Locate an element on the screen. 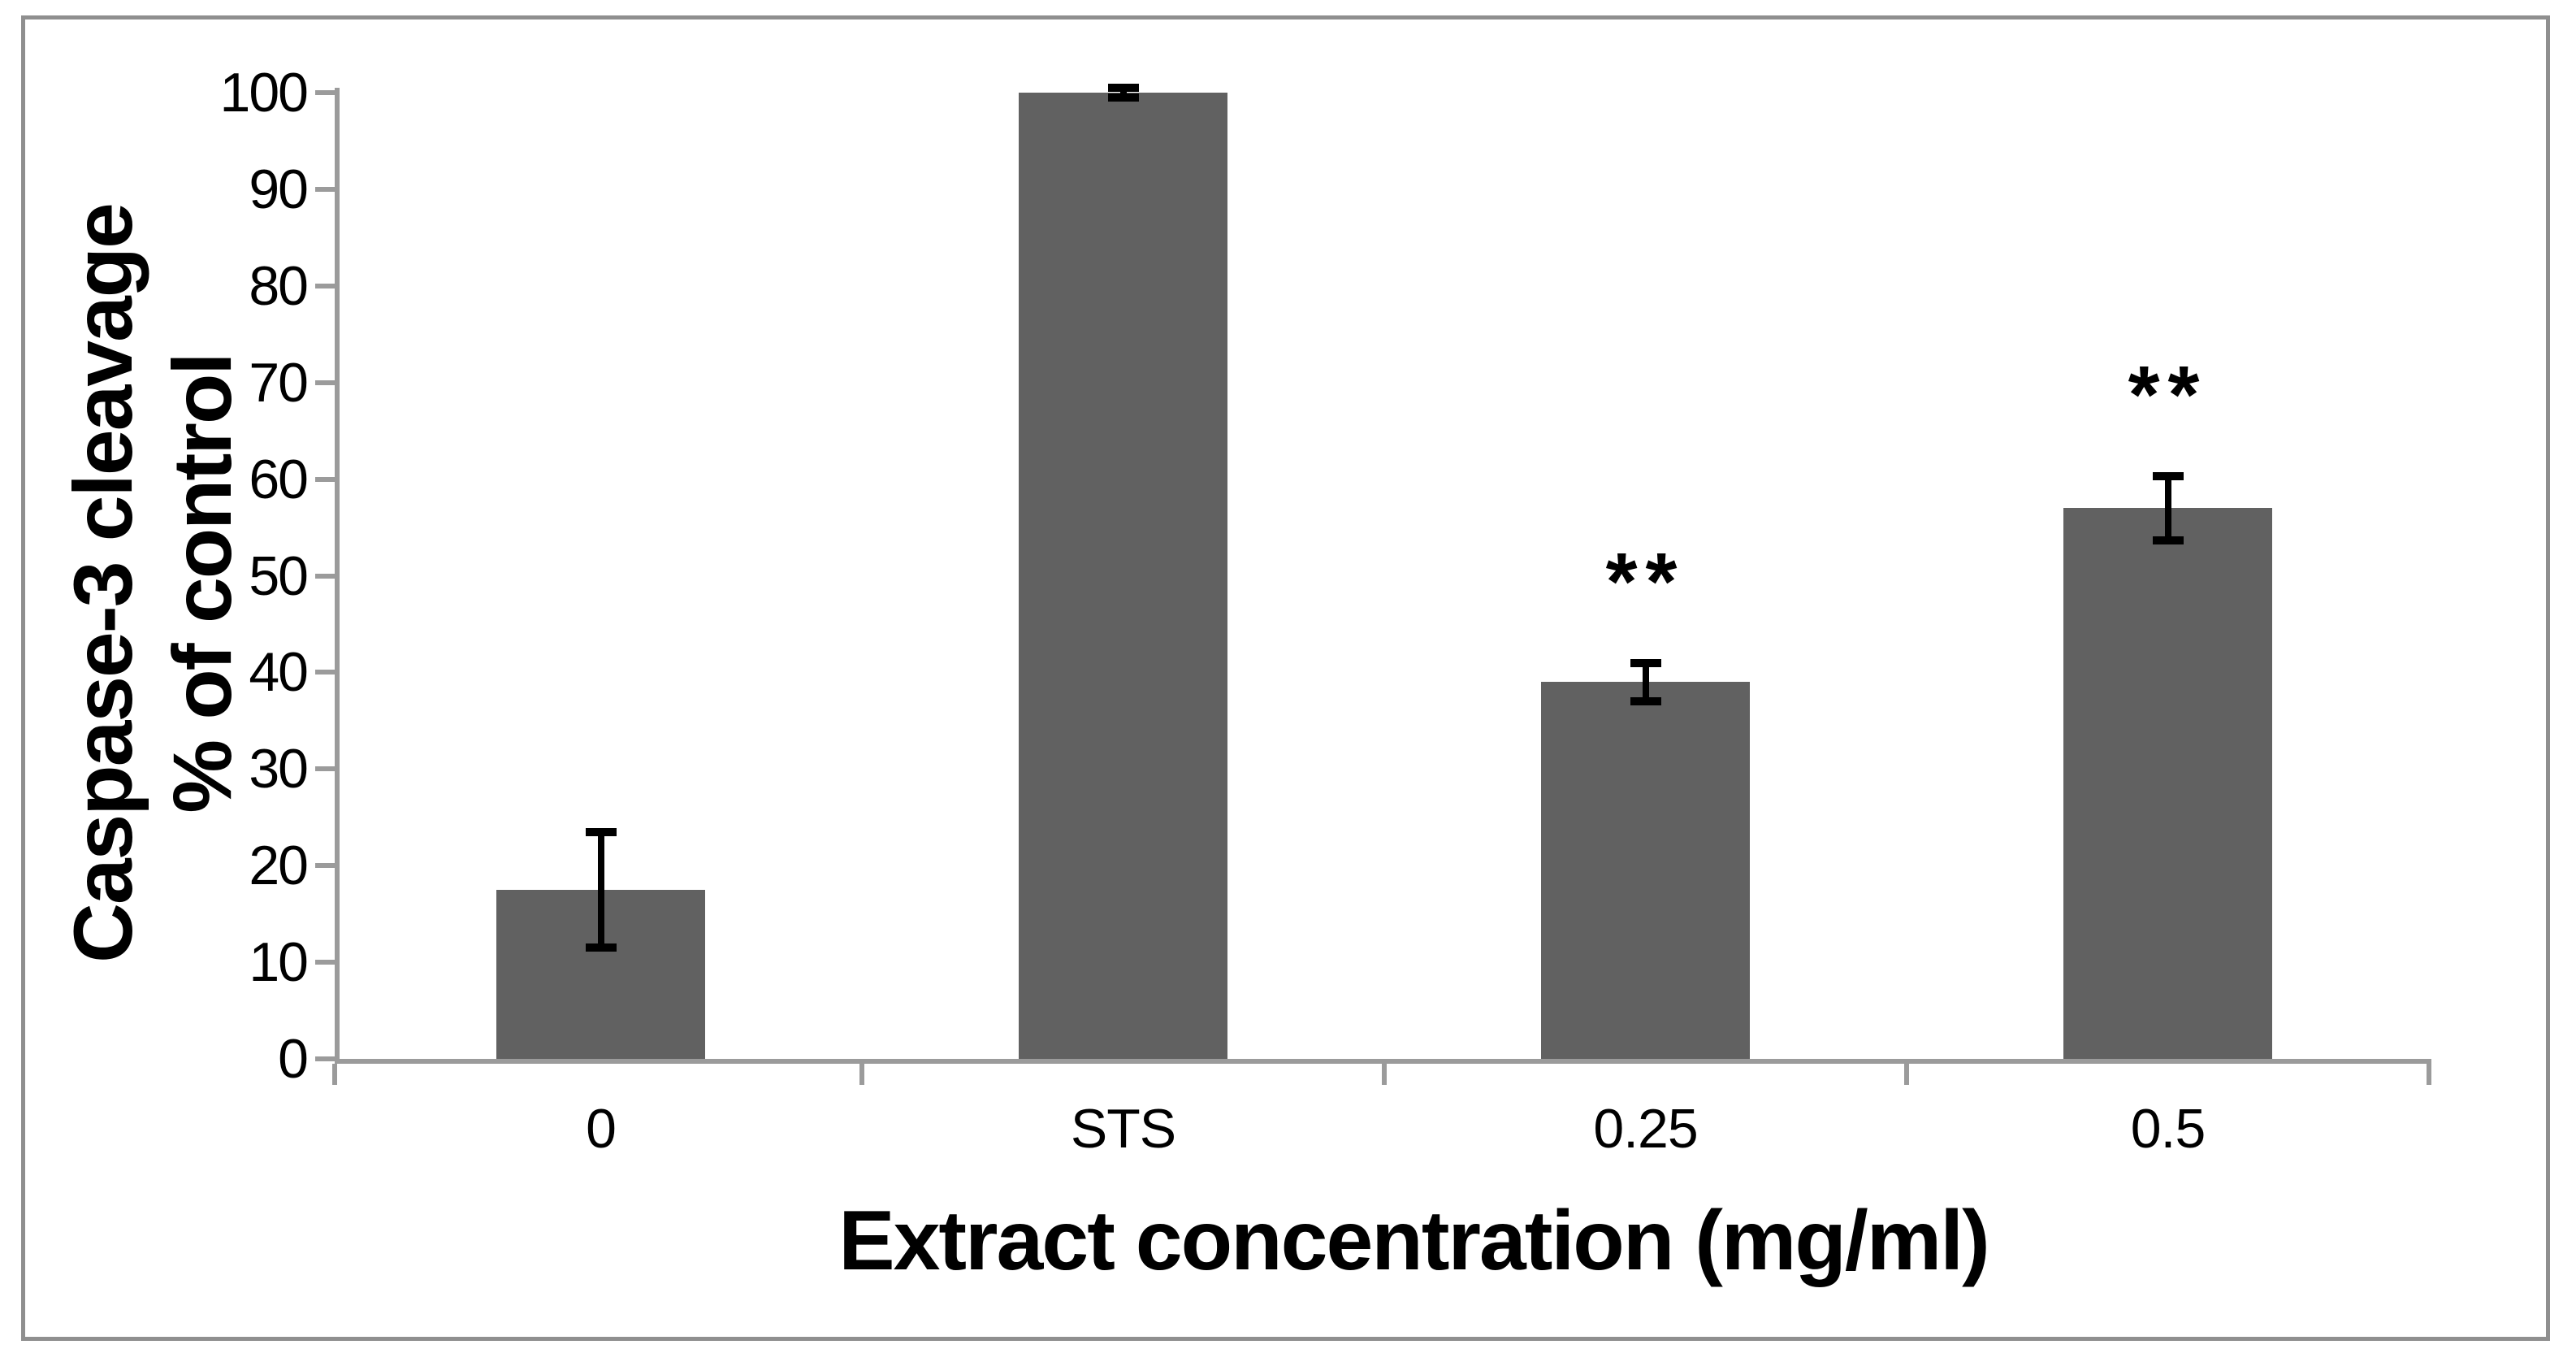 The width and height of the screenshot is (2576, 1362). y-tick-label: 90 is located at coordinates (279, 189).